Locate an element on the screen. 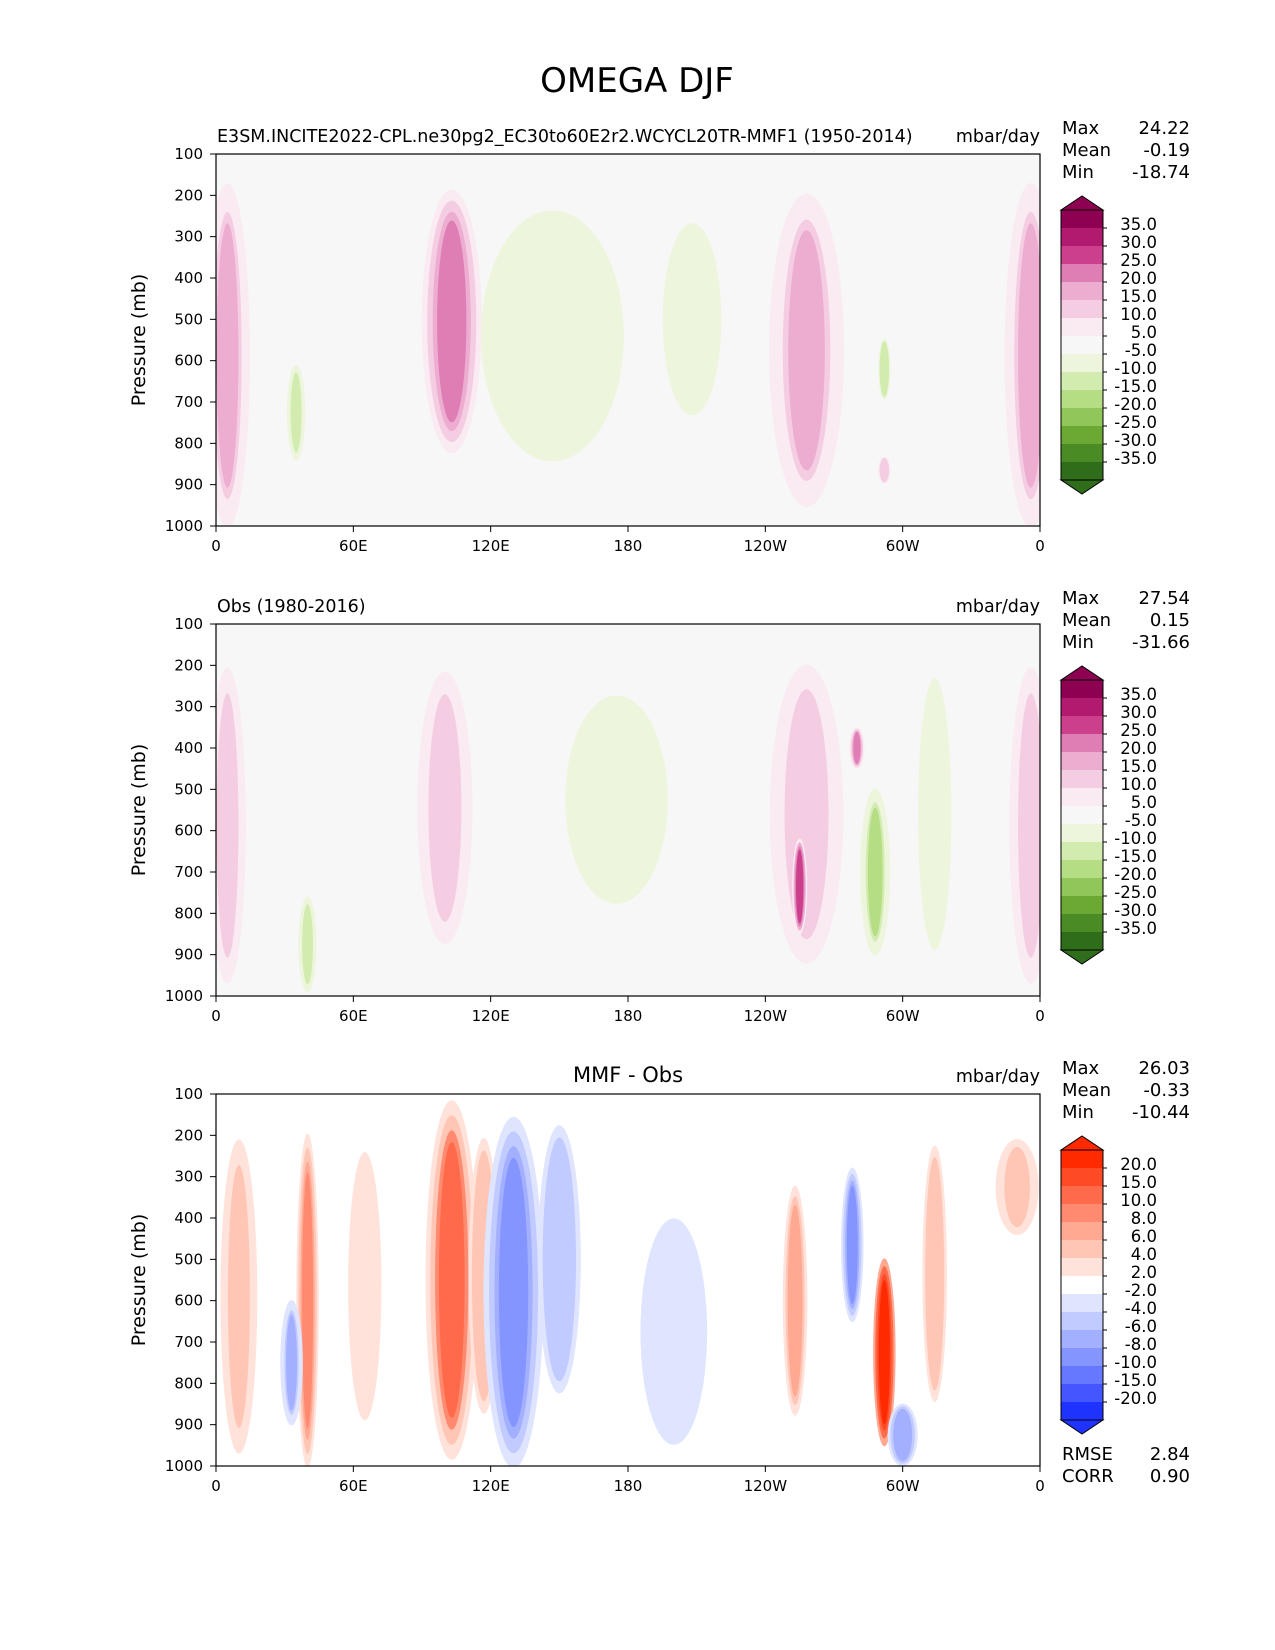  x-tick-label: 120W is located at coordinates (766, 1486).